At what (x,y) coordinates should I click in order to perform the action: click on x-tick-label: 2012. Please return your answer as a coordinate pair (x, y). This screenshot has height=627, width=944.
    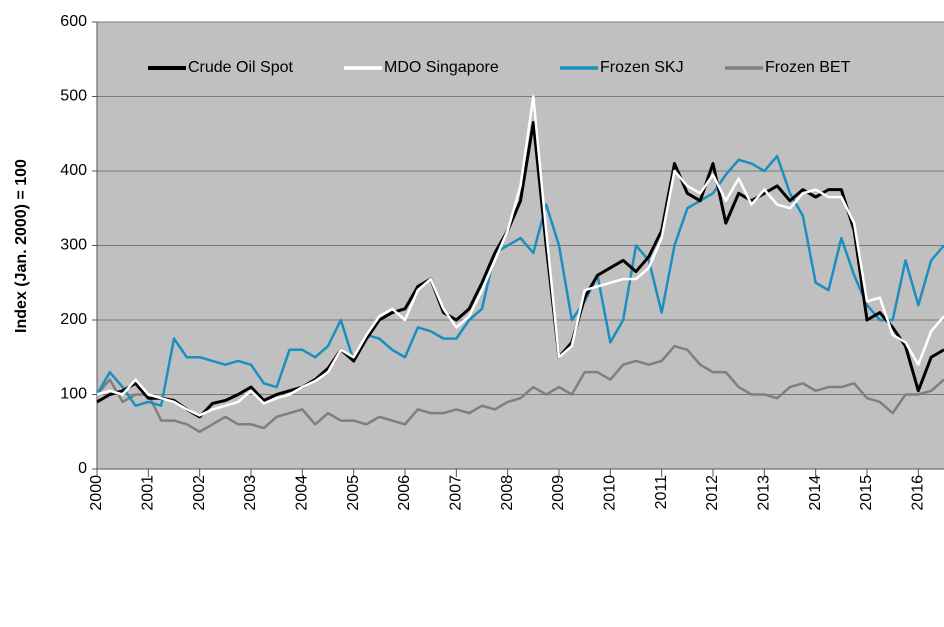
    Looking at the image, I should click on (712, 493).